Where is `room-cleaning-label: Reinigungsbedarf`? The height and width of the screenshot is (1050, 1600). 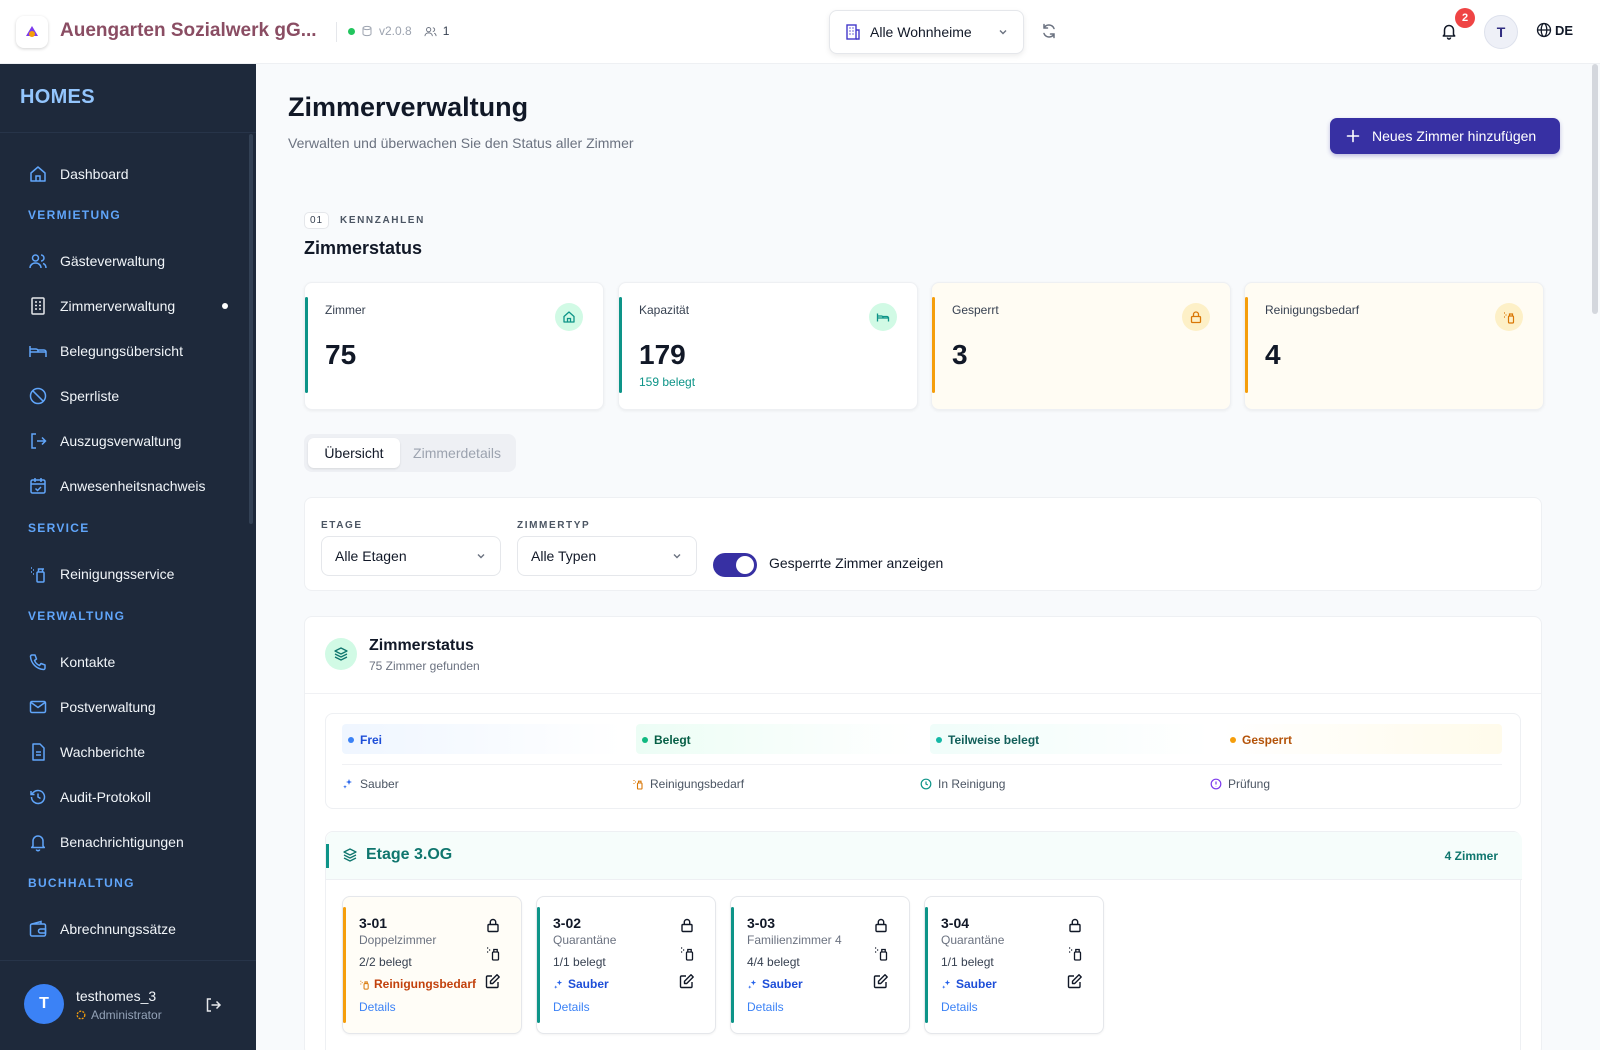 room-cleaning-label: Reinigungsbedarf is located at coordinates (425, 984).